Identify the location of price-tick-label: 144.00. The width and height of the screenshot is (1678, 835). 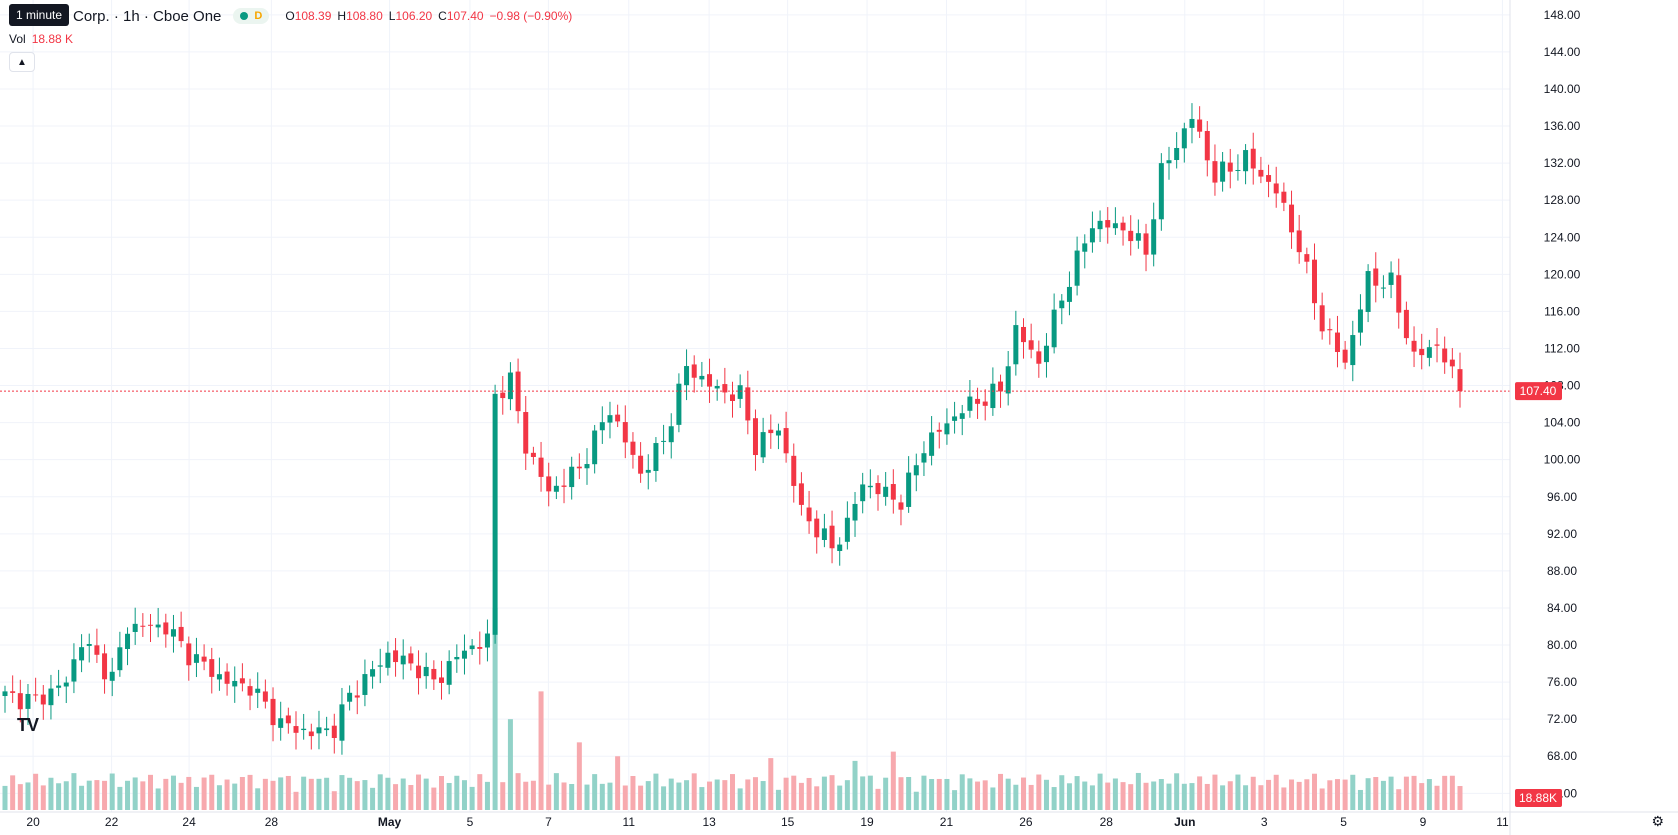
(1562, 52).